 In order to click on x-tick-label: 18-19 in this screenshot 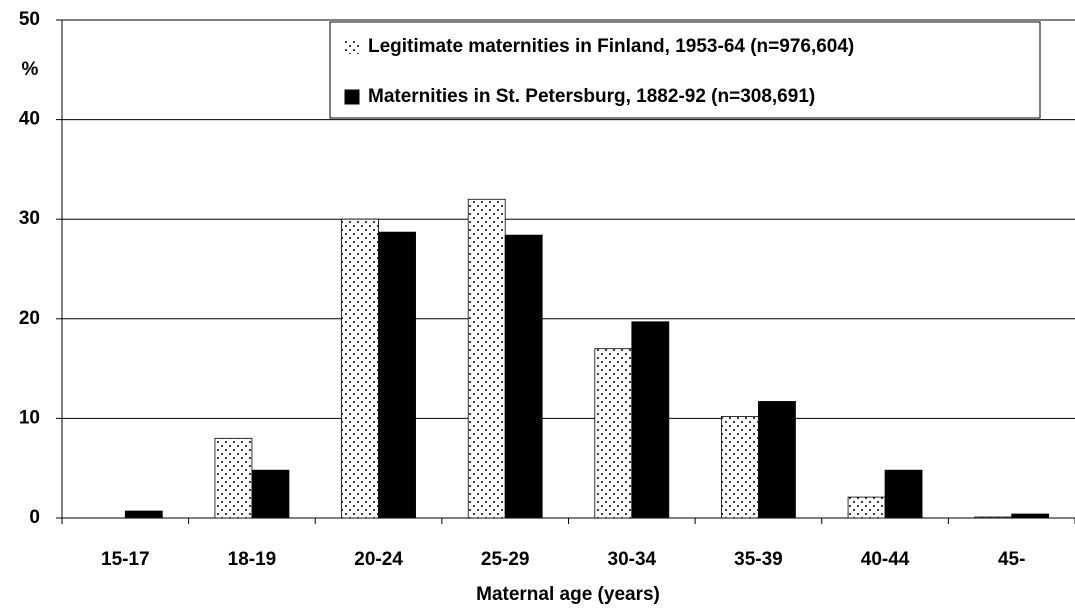, I will do `click(252, 559)`.